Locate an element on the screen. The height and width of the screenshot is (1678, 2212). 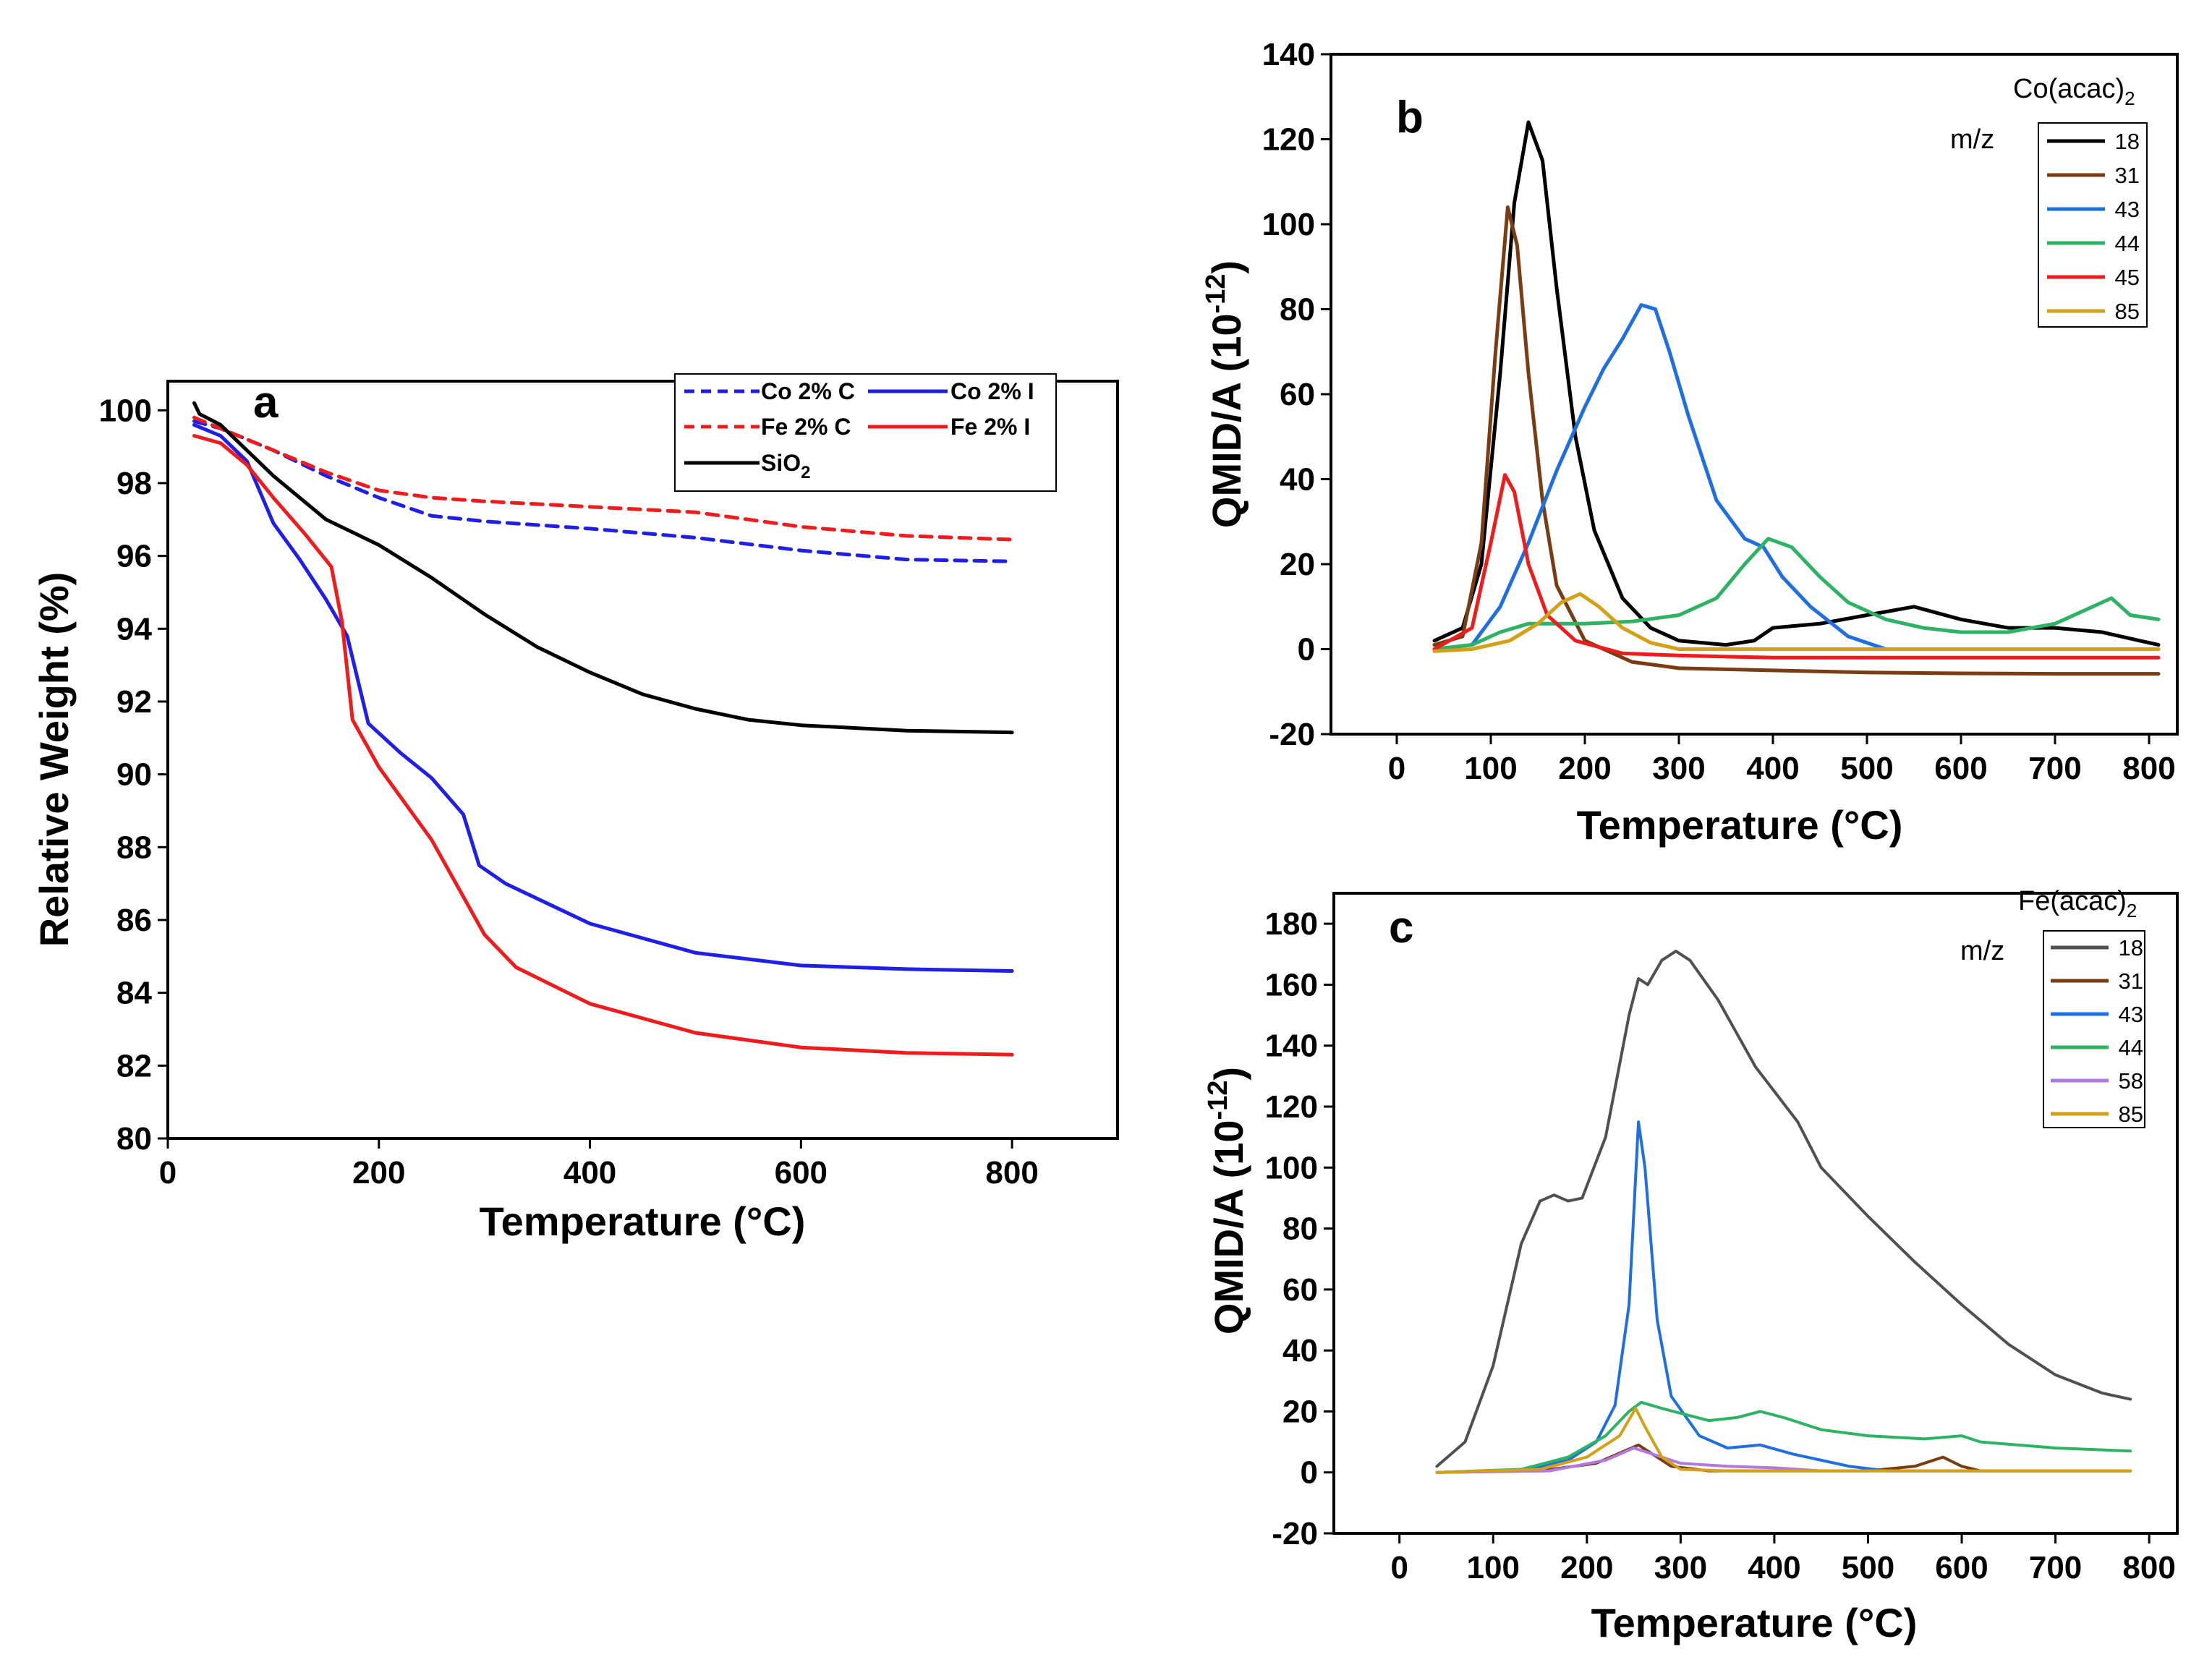
y-tick-label: 86 is located at coordinates (134, 920).